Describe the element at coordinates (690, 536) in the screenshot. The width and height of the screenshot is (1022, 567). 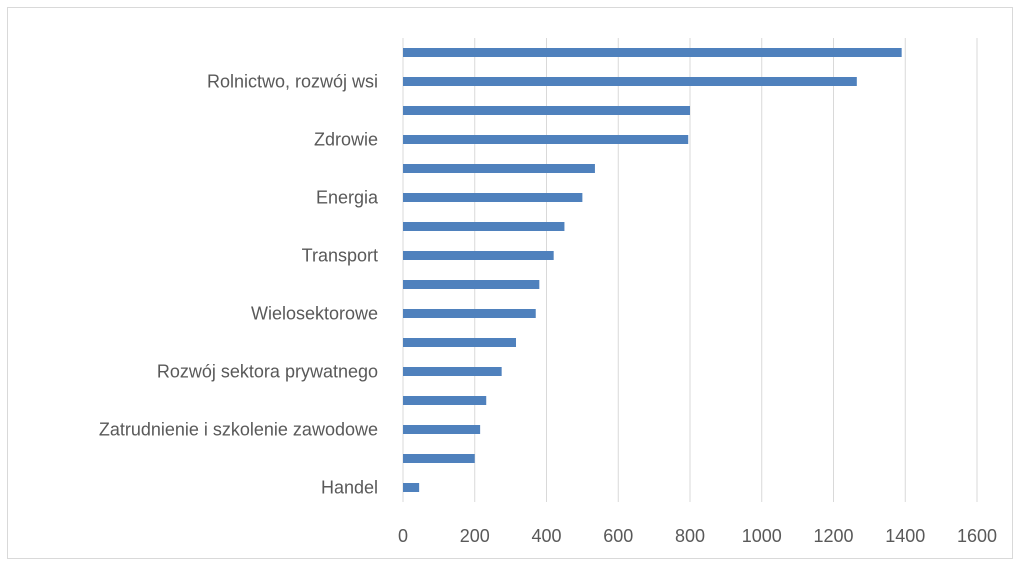
I see `x-tick-label: 800` at that location.